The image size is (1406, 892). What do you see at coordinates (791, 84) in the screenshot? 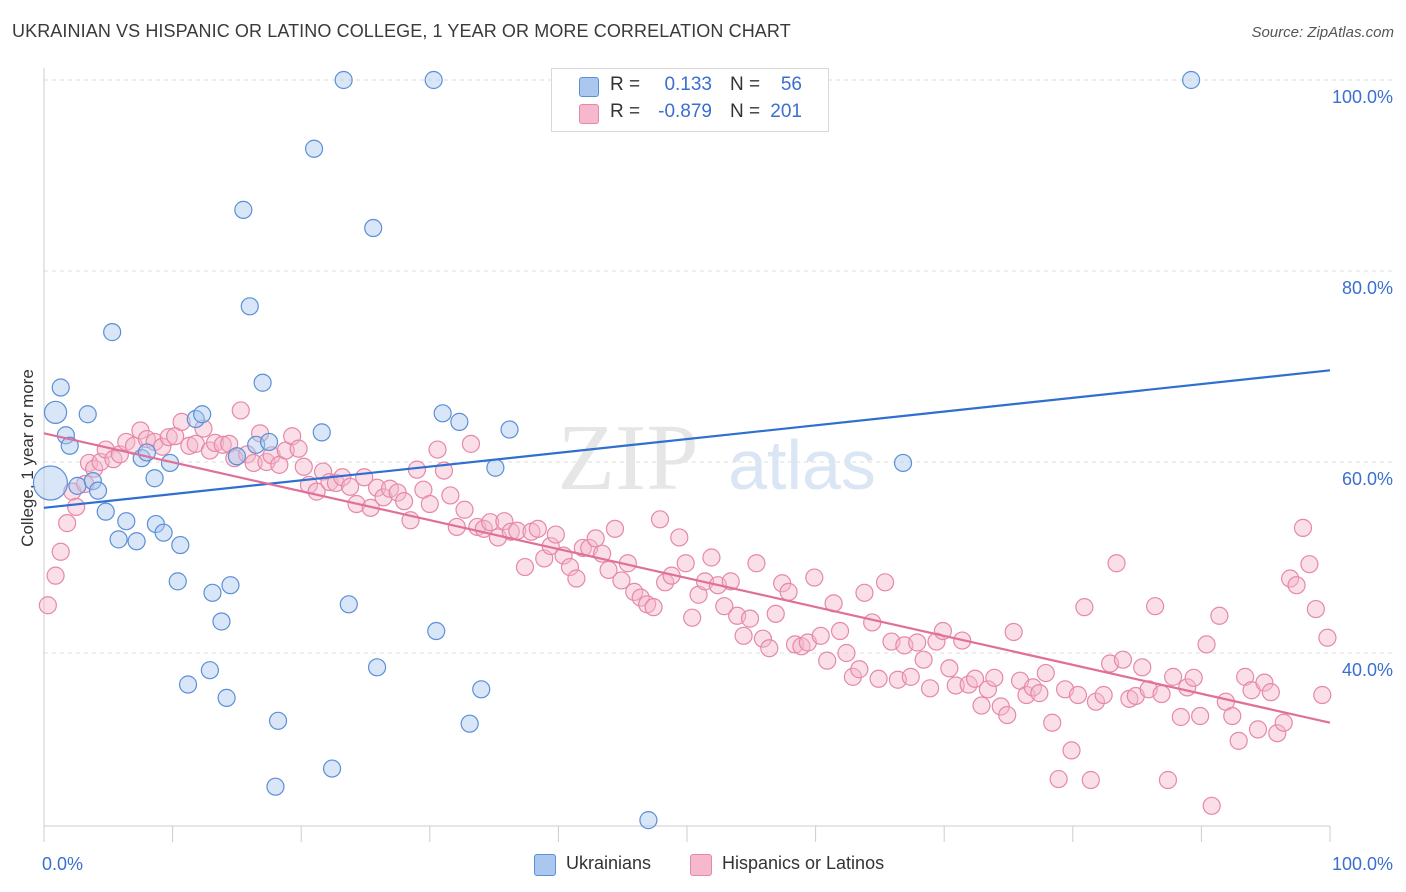
I see `legend-n-value: 56` at bounding box center [791, 84].